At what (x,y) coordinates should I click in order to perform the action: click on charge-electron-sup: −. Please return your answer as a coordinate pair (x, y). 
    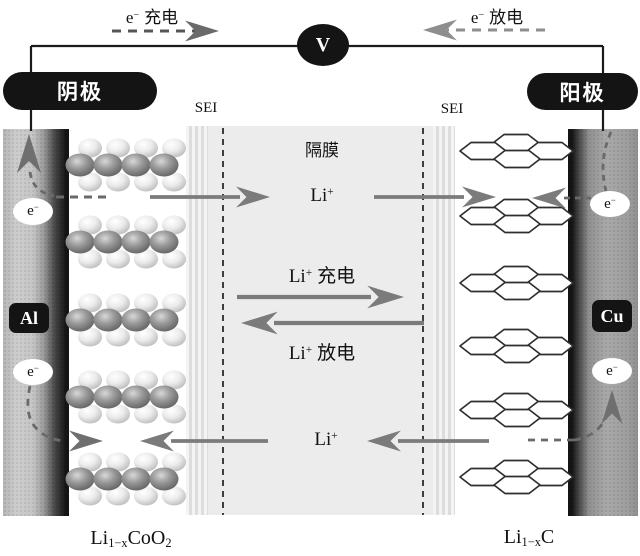
    Looking at the image, I should click on (136, 15).